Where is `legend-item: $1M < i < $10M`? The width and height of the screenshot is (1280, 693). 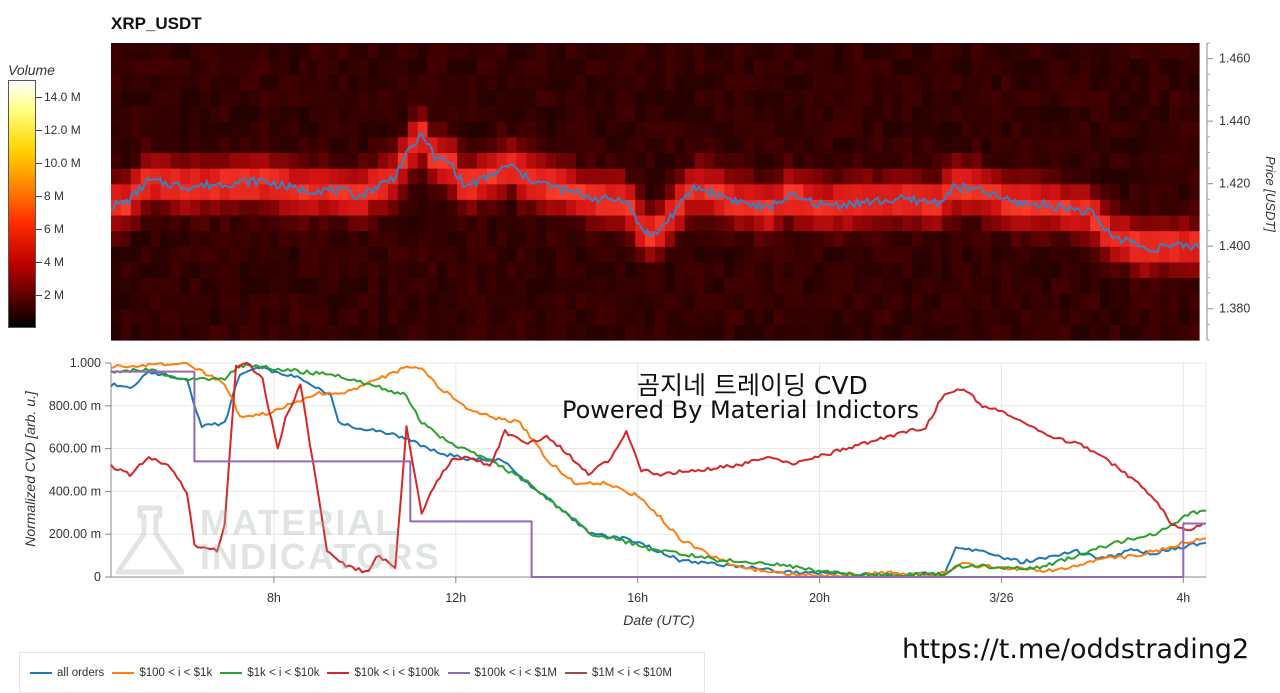 legend-item: $1M < i < $10M is located at coordinates (618, 673).